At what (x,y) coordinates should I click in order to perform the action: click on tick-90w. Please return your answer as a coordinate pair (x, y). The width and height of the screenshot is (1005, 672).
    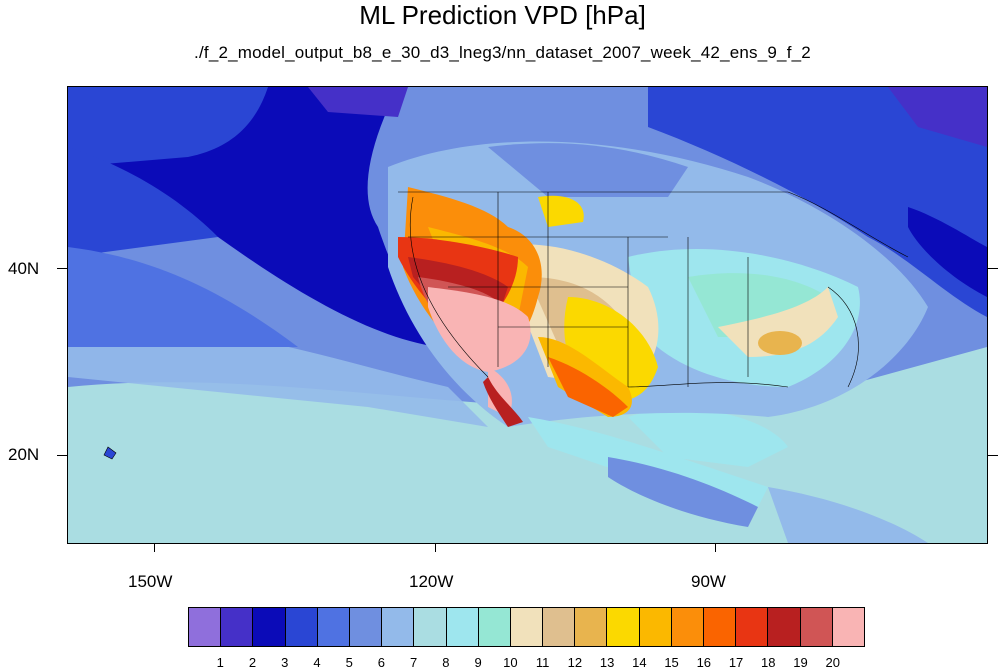
    Looking at the image, I should click on (715, 548).